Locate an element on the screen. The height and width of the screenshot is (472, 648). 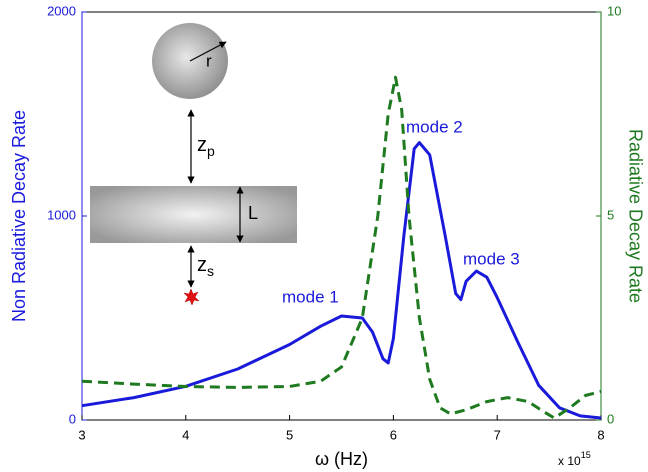
x-tick-label: 4 is located at coordinates (185, 434).